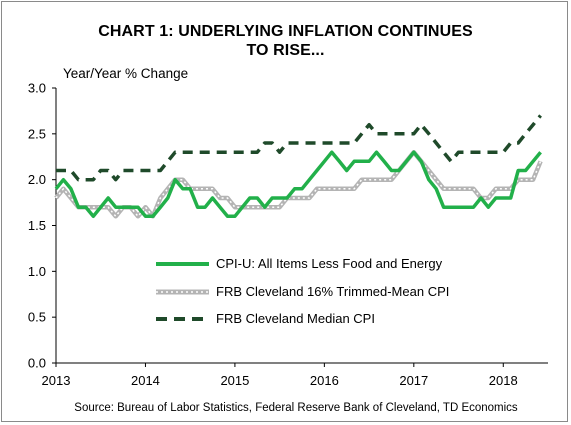 The height and width of the screenshot is (425, 571). Describe the element at coordinates (285, 31) in the screenshot. I see `chart-title-line-1: CHART 1: UNDERLYING INFLATION CONTINUES` at that location.